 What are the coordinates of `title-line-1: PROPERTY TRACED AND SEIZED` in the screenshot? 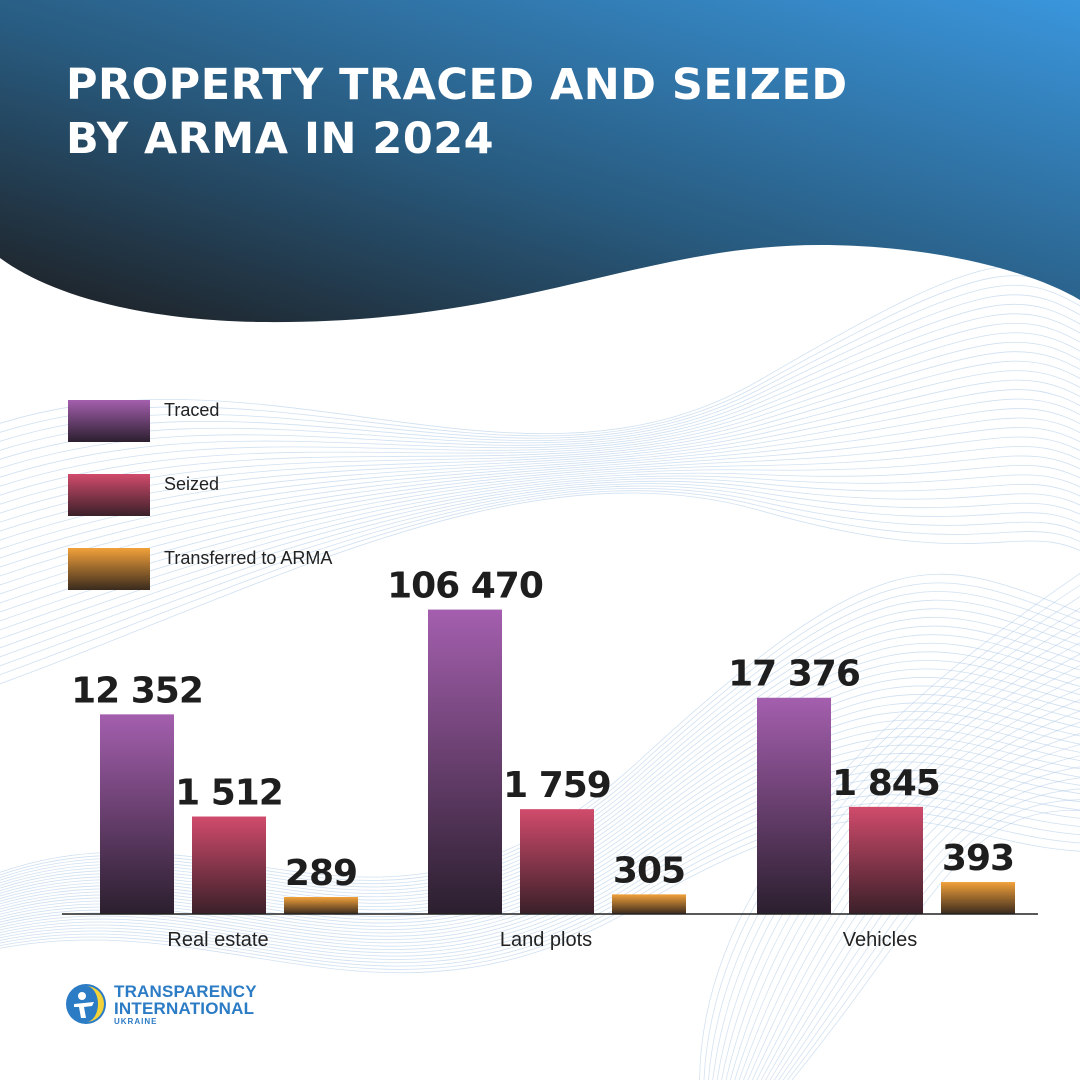 It's located at (457, 85).